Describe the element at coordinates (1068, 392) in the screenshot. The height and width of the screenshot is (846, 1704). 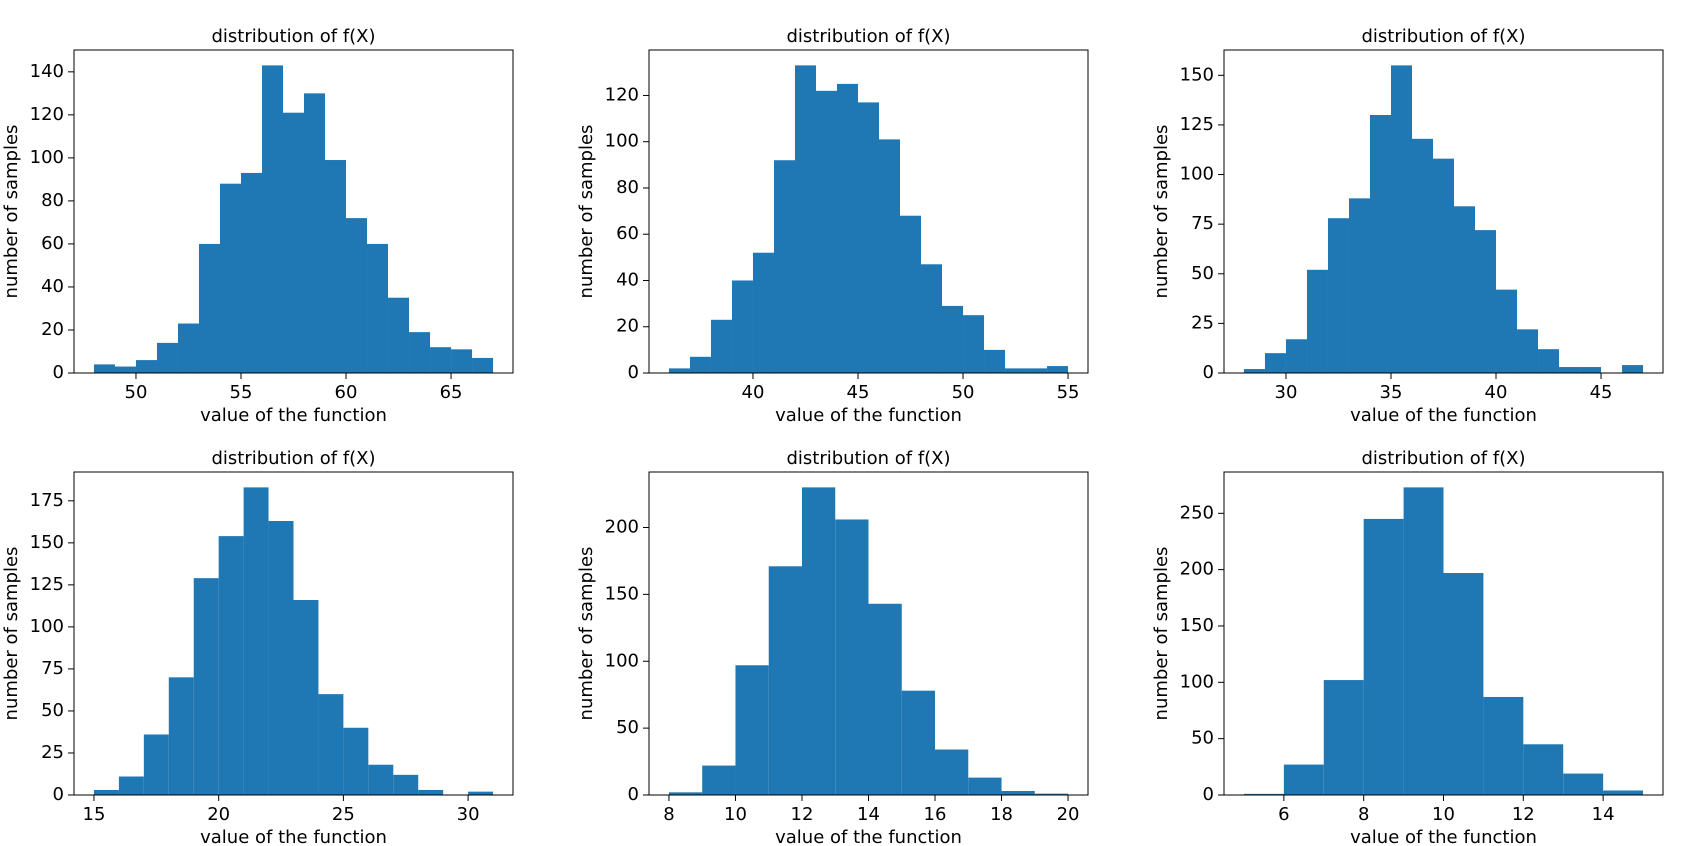
I see `x-tick-label: 55` at that location.